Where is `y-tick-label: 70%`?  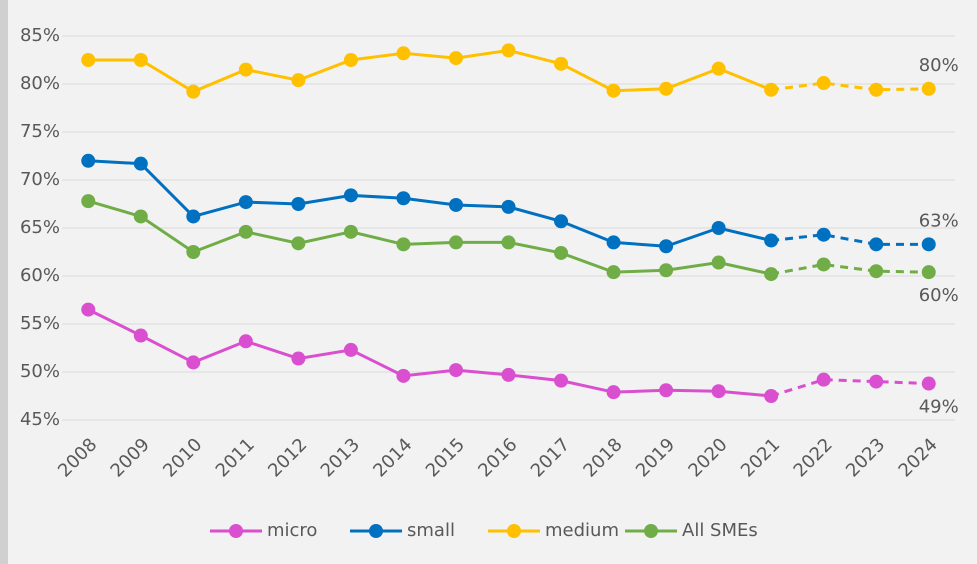
y-tick-label: 70% is located at coordinates (40, 179).